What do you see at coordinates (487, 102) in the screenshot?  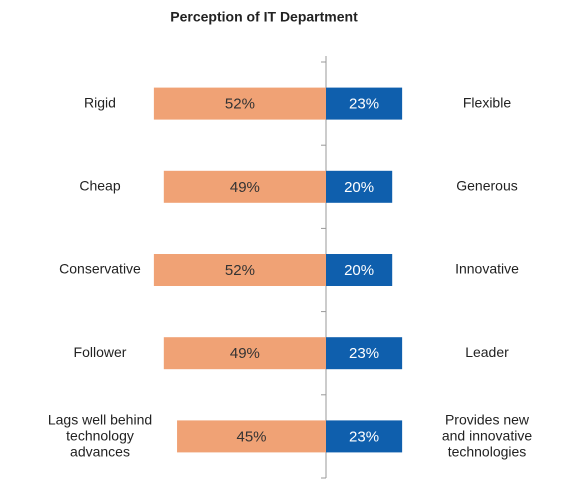 I see `right-label: Flexible` at bounding box center [487, 102].